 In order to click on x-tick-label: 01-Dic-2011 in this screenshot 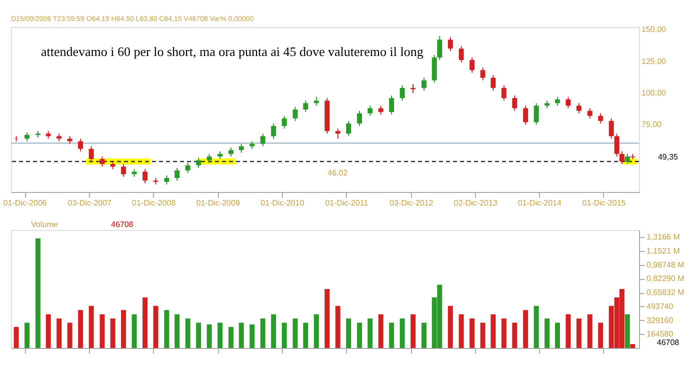, I will do `click(347, 203)`.